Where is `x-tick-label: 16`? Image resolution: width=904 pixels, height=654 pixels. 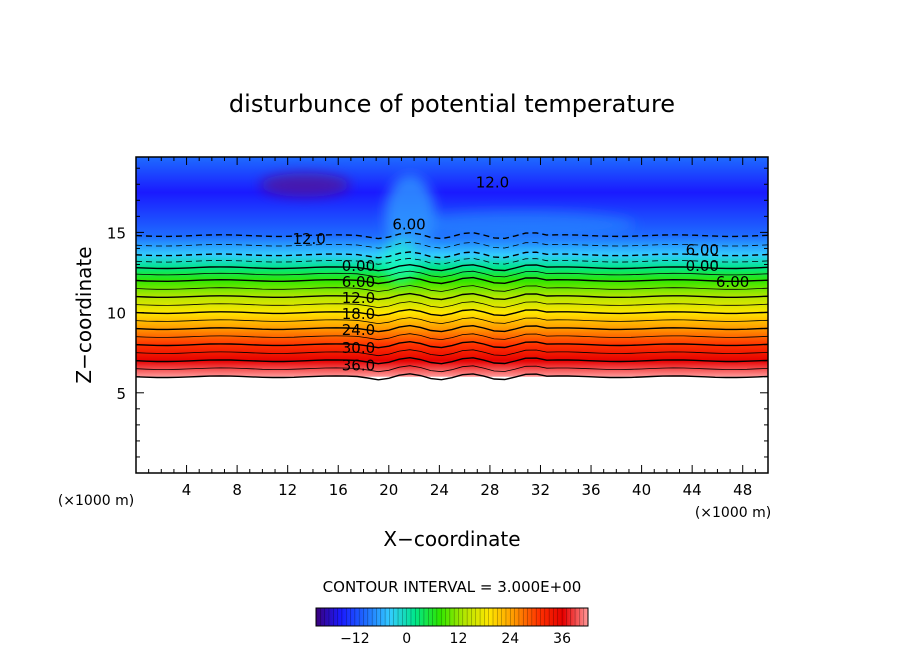
x-tick-label: 16 is located at coordinates (338, 490).